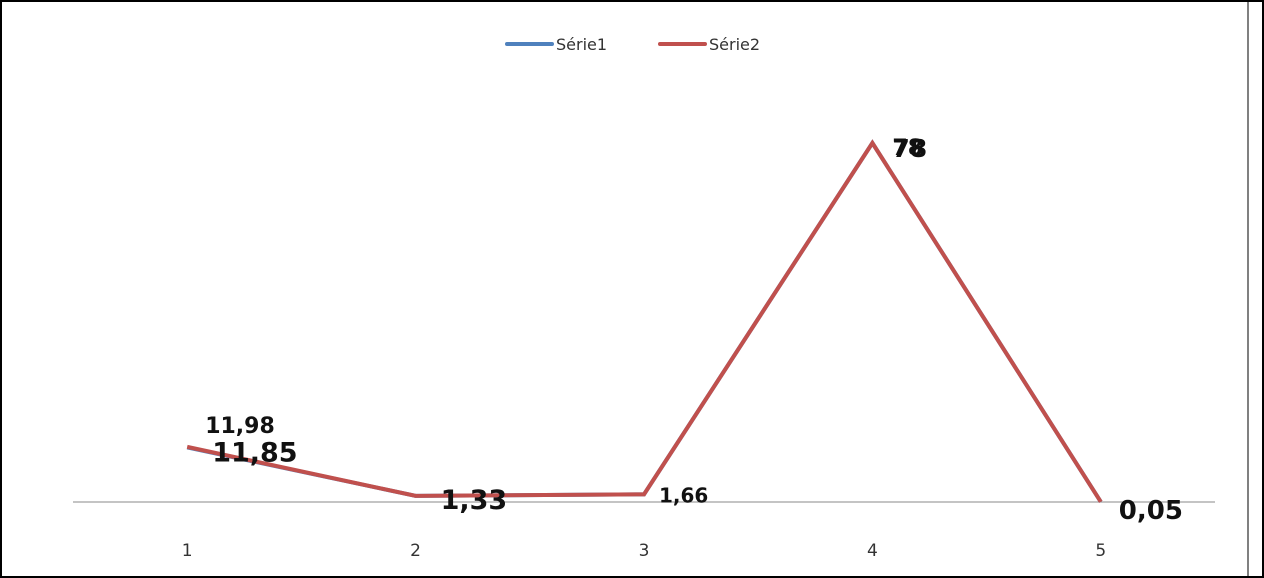  Describe the element at coordinates (474, 500) in the screenshot. I see `data-label-serie1-2: 1,33` at that location.